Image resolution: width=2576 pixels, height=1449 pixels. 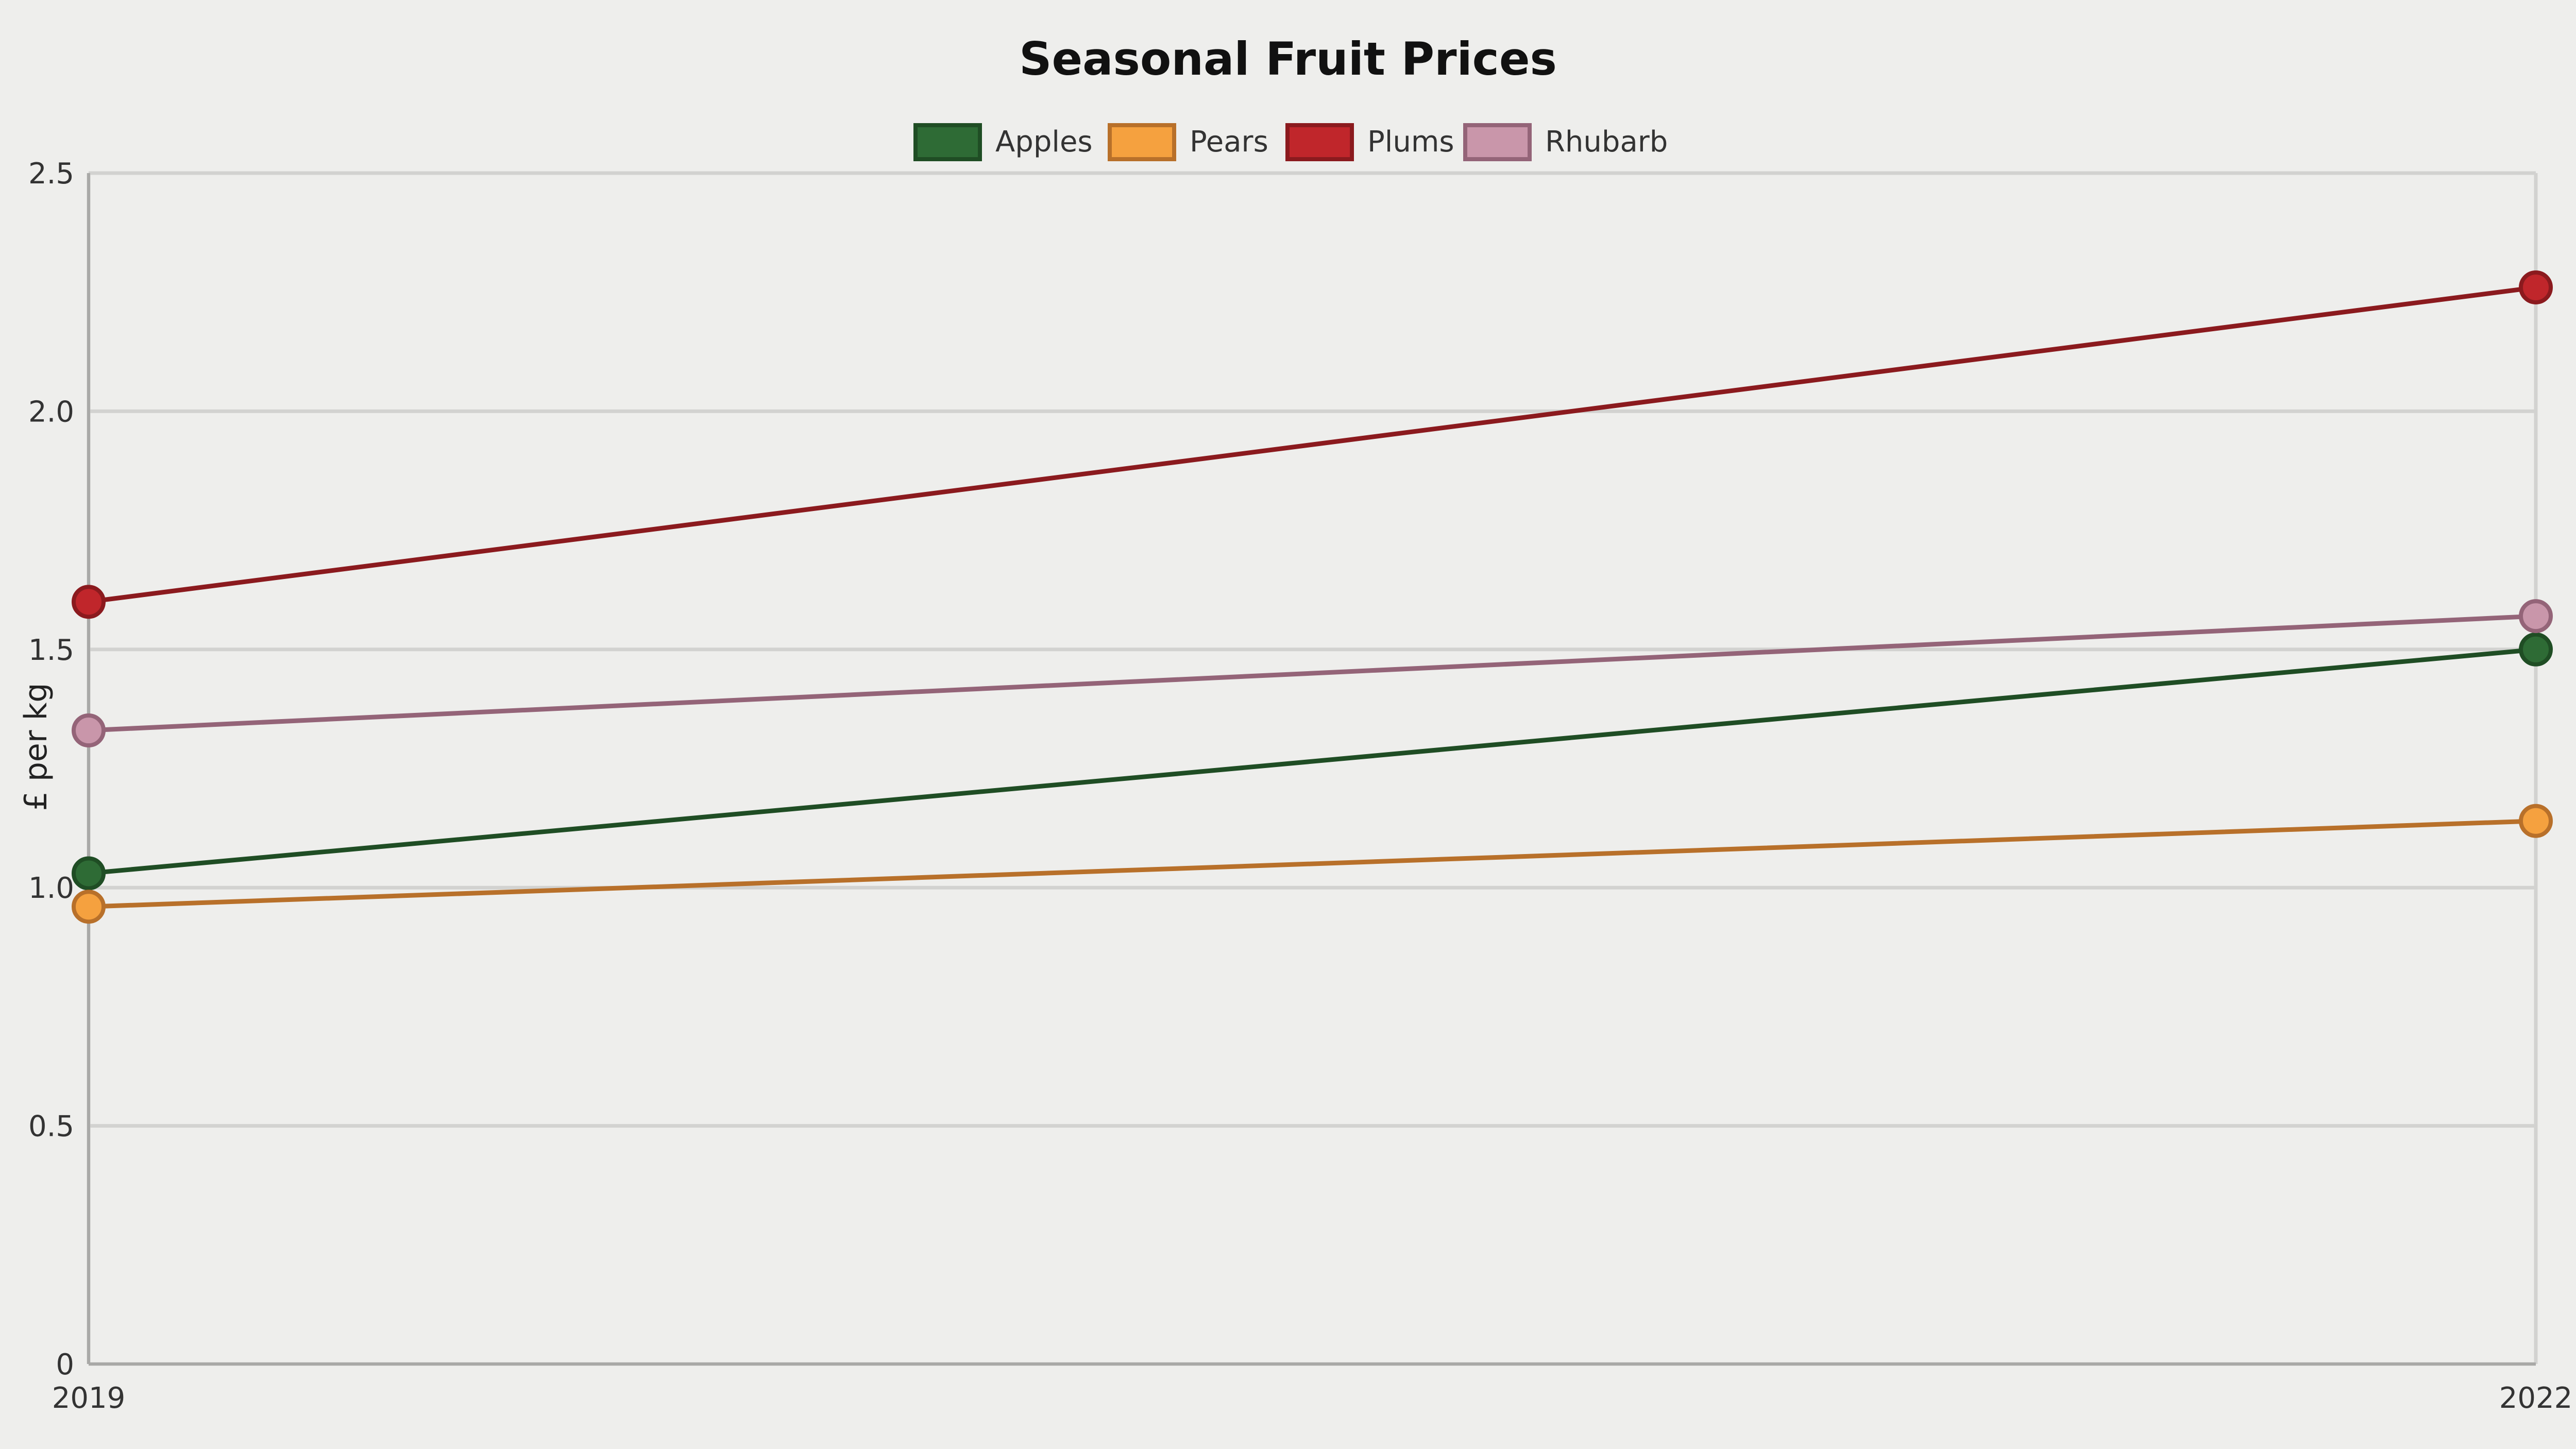 I want to click on series-pears, so click(x=1312, y=864).